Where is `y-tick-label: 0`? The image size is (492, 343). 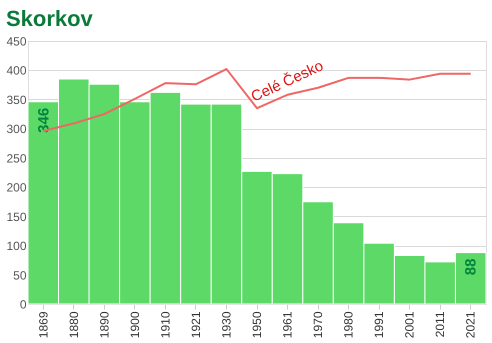 y-tick-label: 0 is located at coordinates (23, 305).